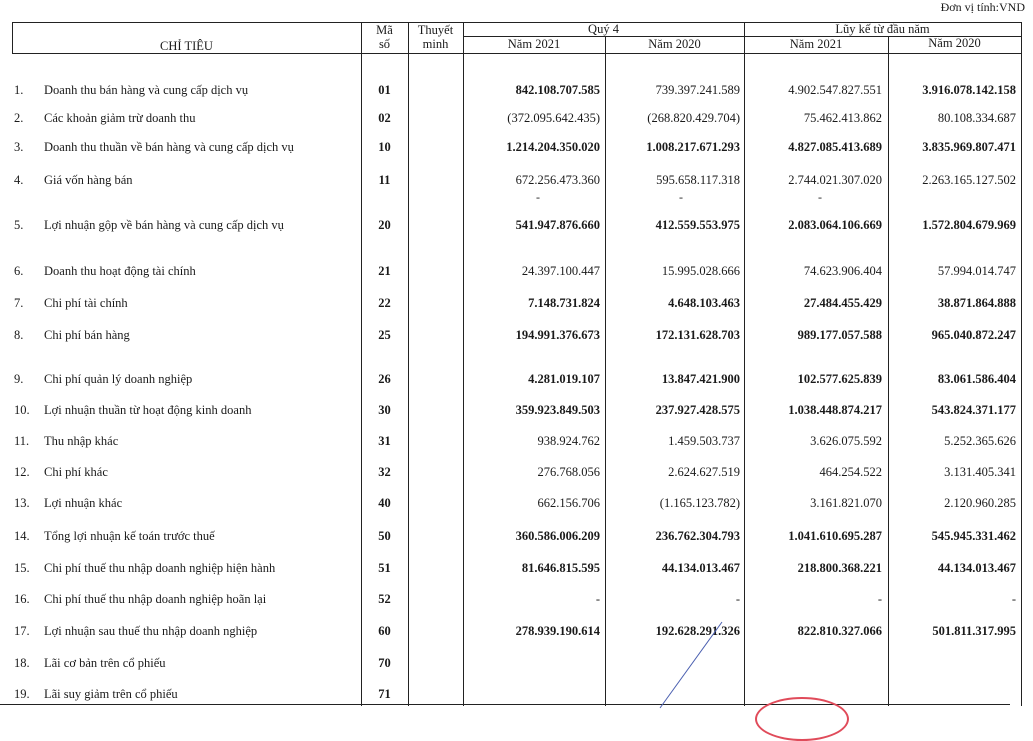 Image resolution: width=1033 pixels, height=741 pixels. I want to click on header-code-2: số, so click(384, 44).